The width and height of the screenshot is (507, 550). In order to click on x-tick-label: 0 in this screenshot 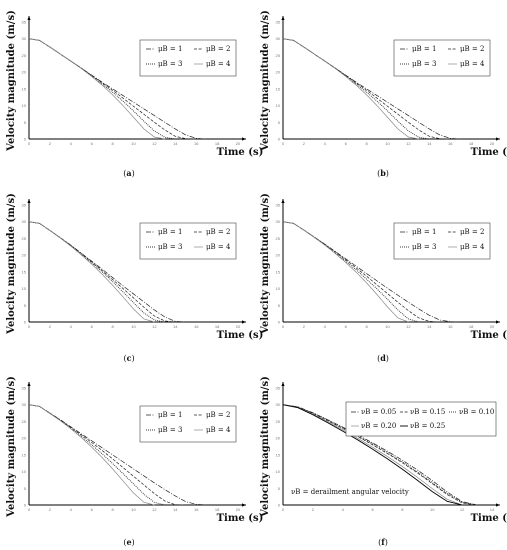, I will do `click(283, 509)`.